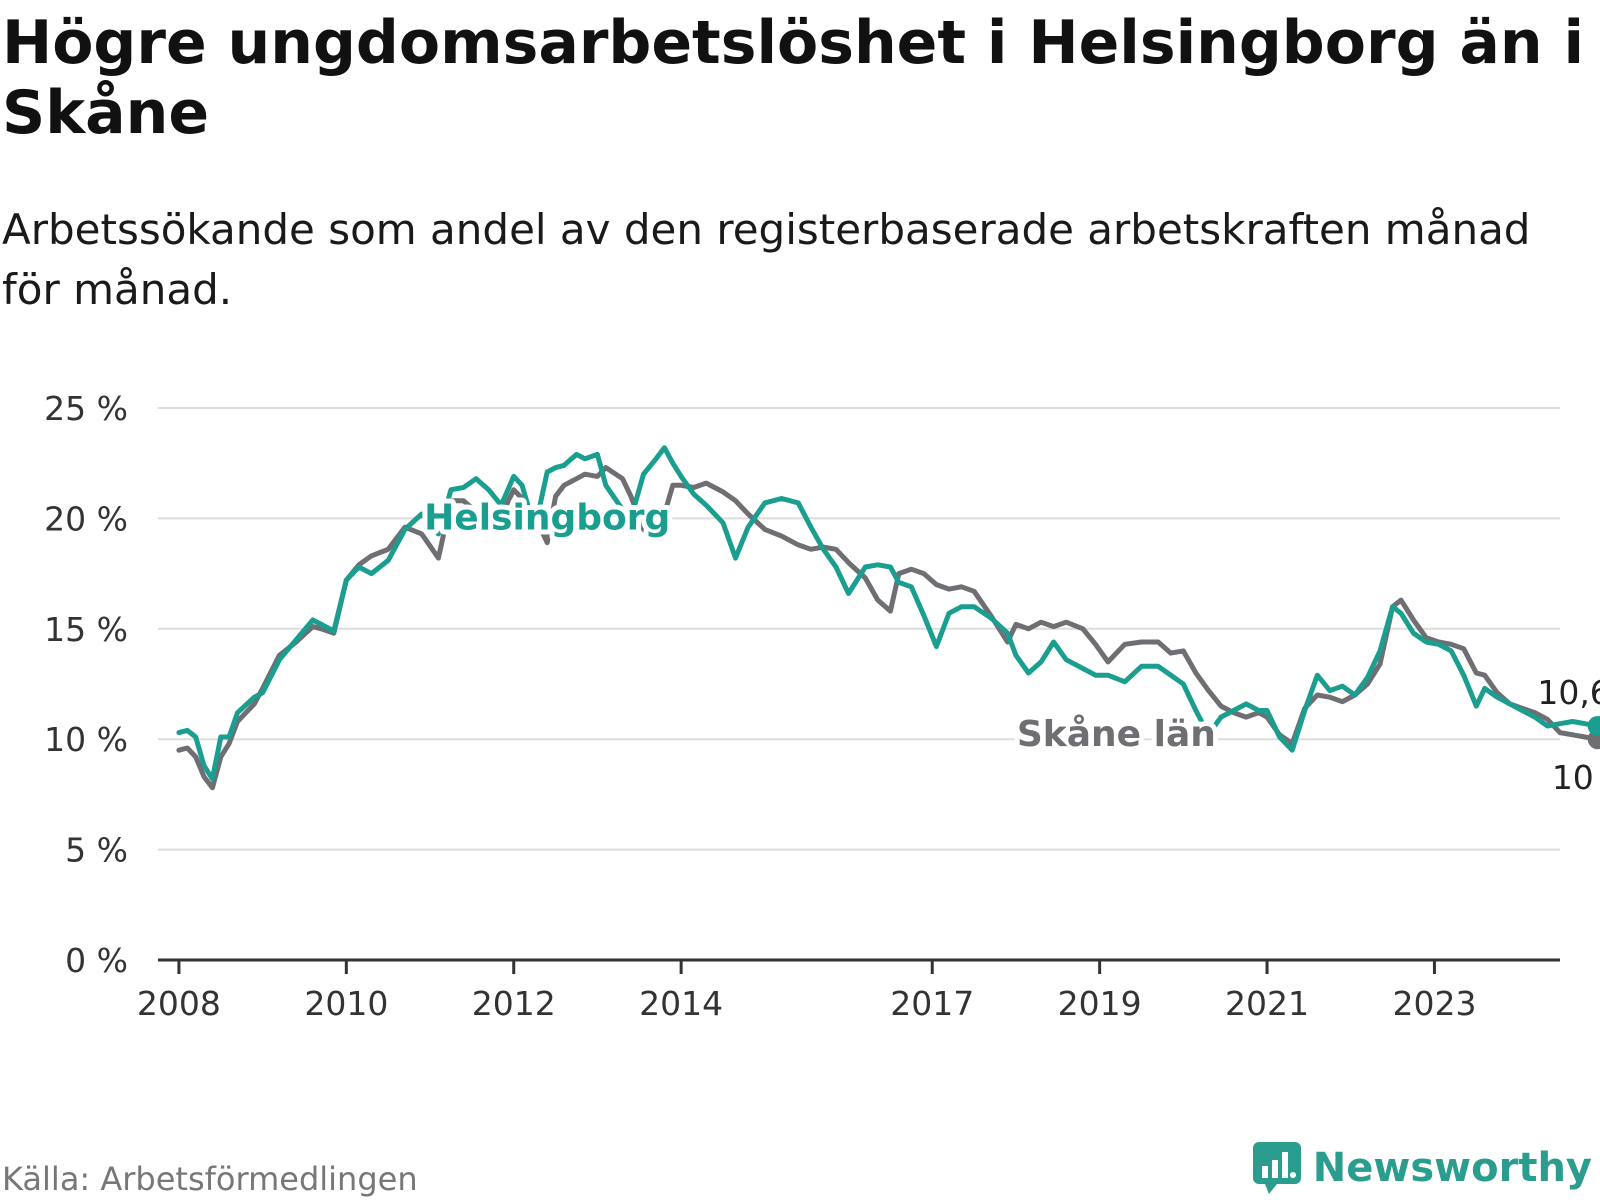 This screenshot has height=1200, width=1600. What do you see at coordinates (96, 960) in the screenshot?
I see `y-tick-label: 0 %` at bounding box center [96, 960].